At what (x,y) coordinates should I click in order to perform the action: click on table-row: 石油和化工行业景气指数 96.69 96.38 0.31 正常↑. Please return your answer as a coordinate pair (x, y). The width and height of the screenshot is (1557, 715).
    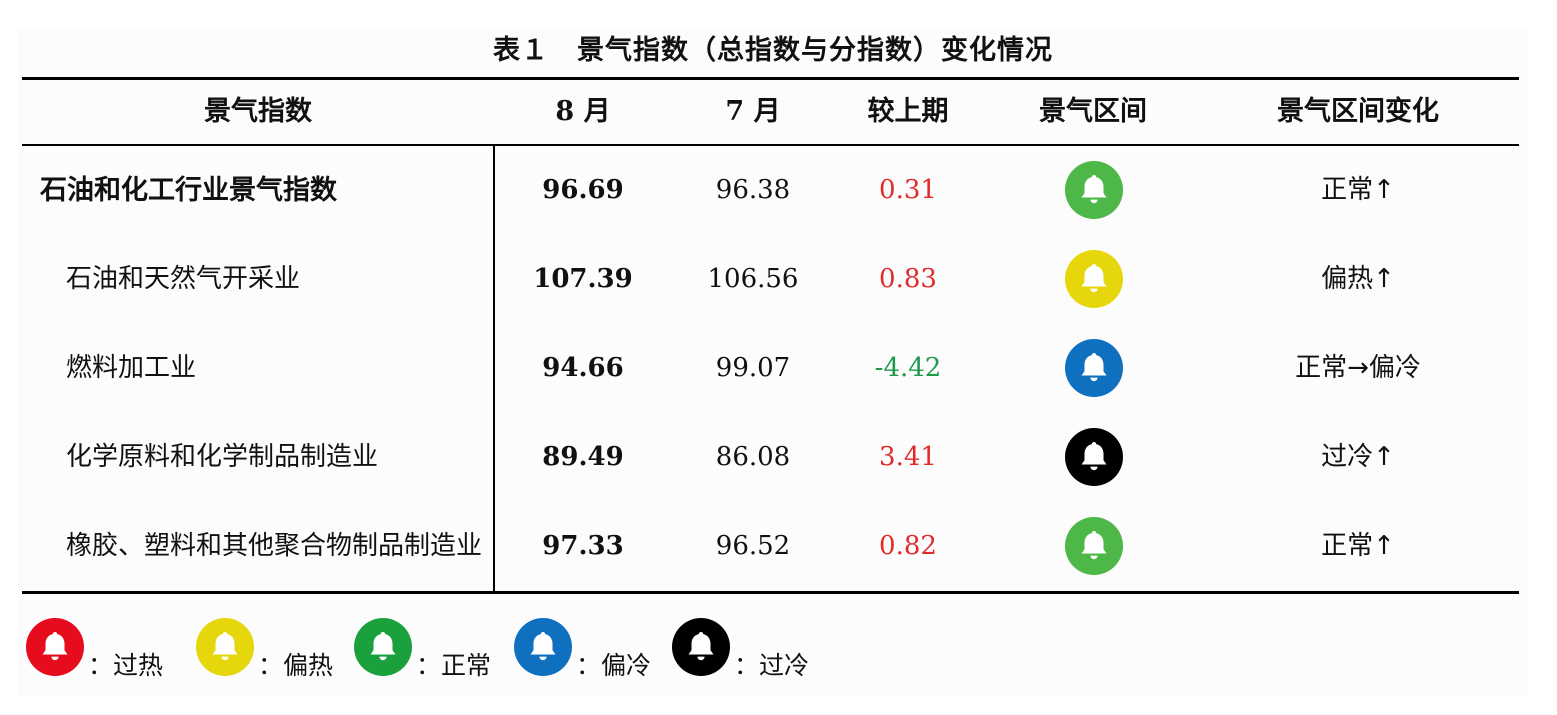
    Looking at the image, I should click on (773, 190).